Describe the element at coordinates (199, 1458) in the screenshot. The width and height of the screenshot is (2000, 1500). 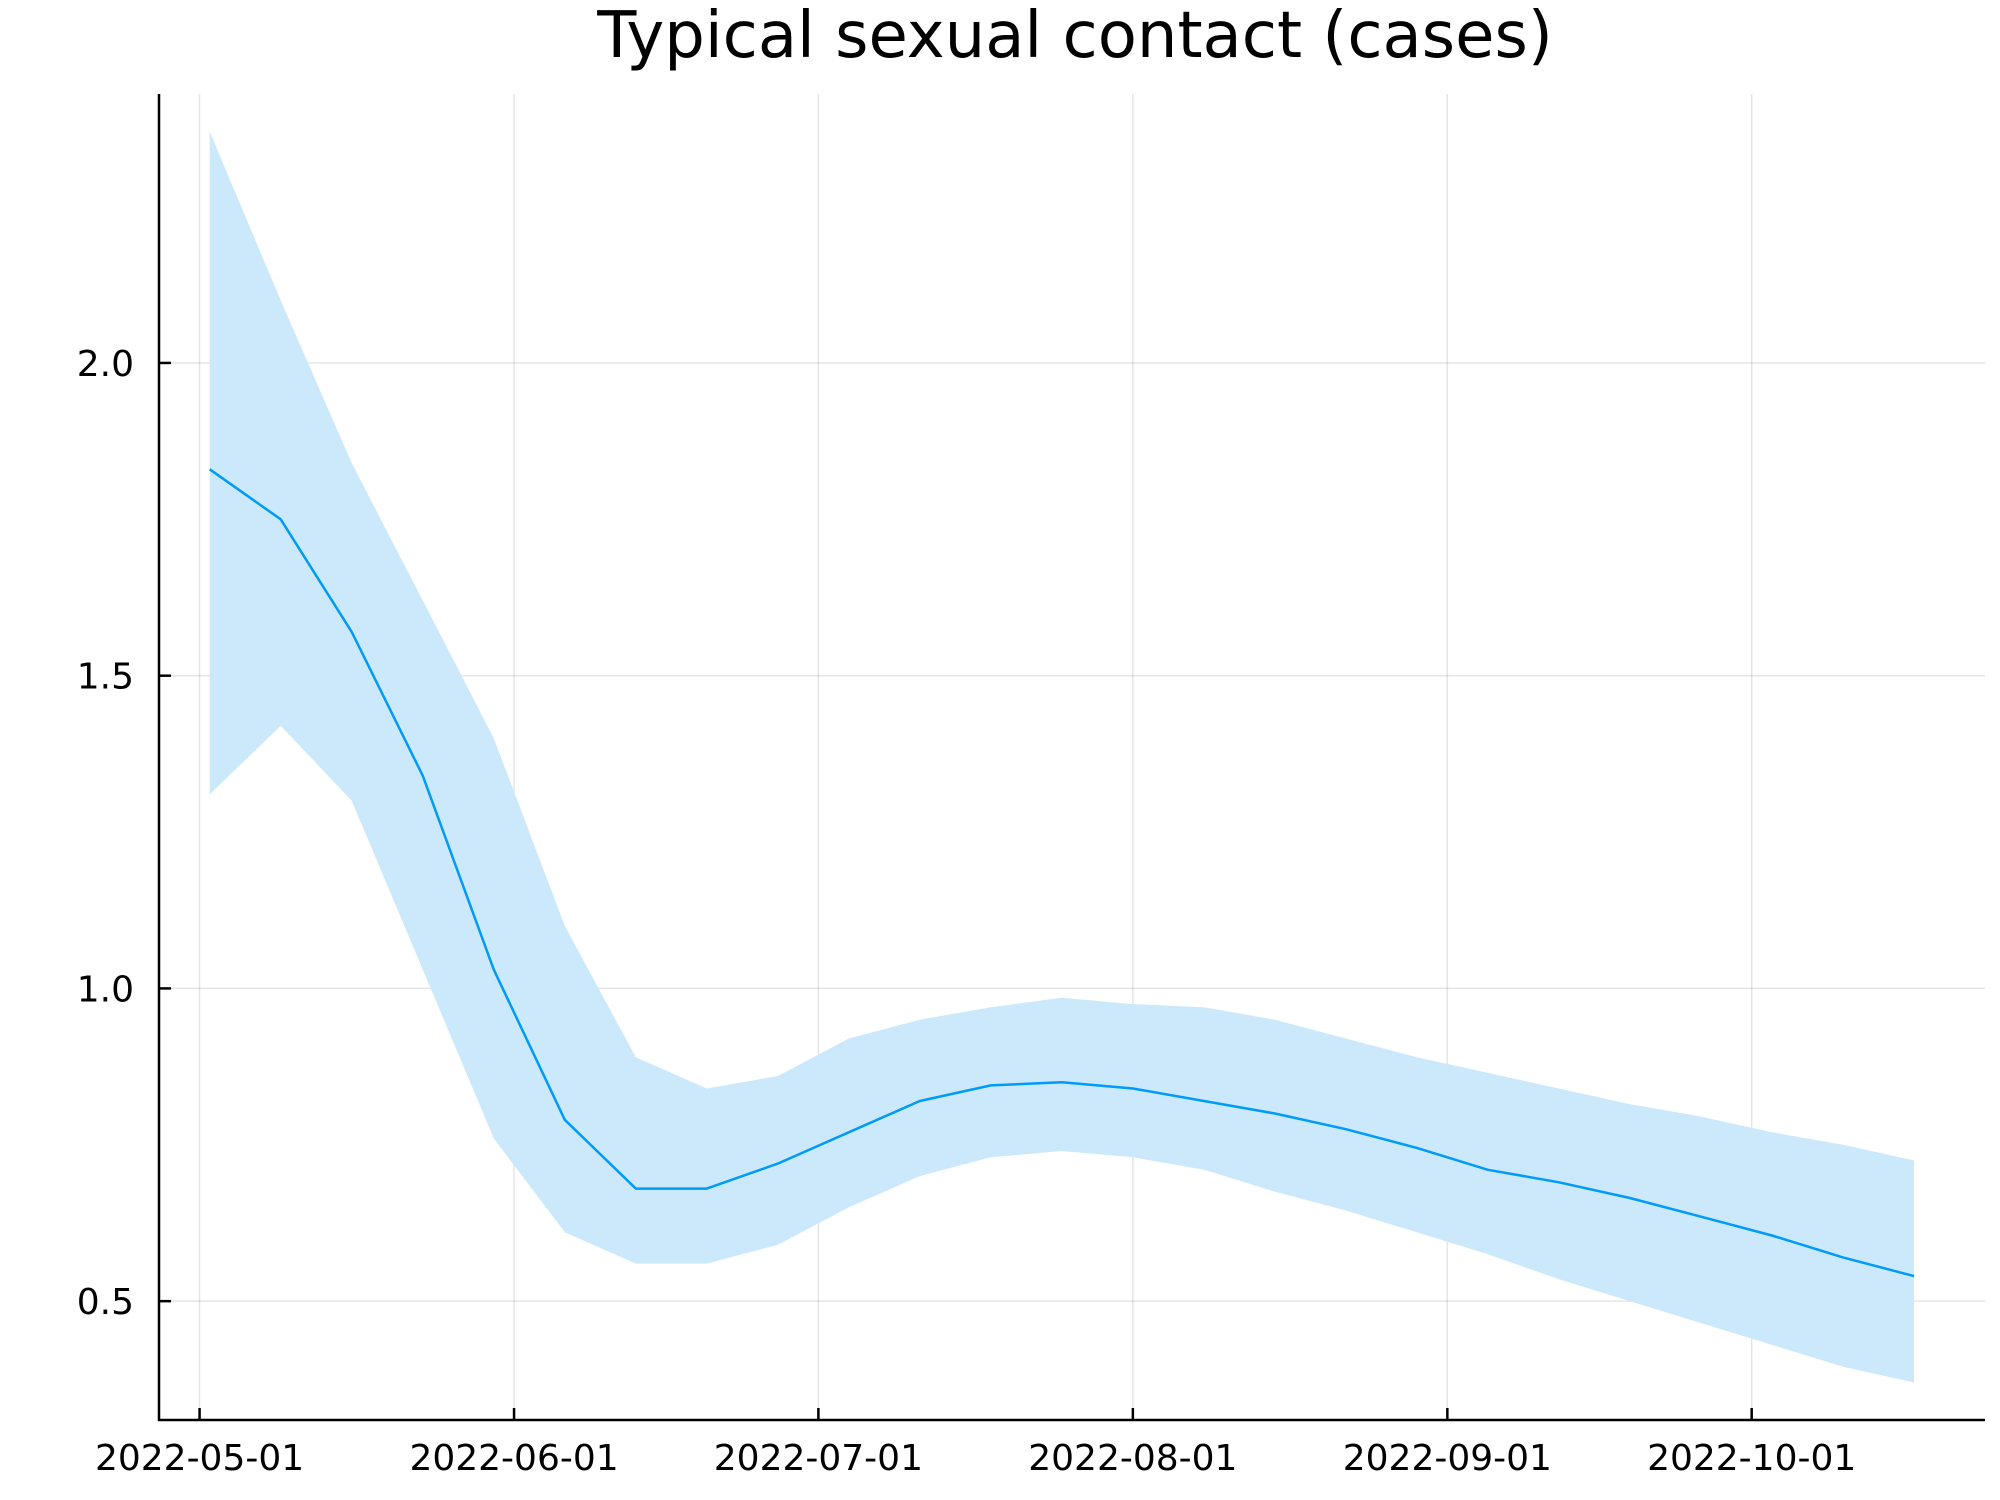
I see `x-tick-label: 2022-05-01` at that location.